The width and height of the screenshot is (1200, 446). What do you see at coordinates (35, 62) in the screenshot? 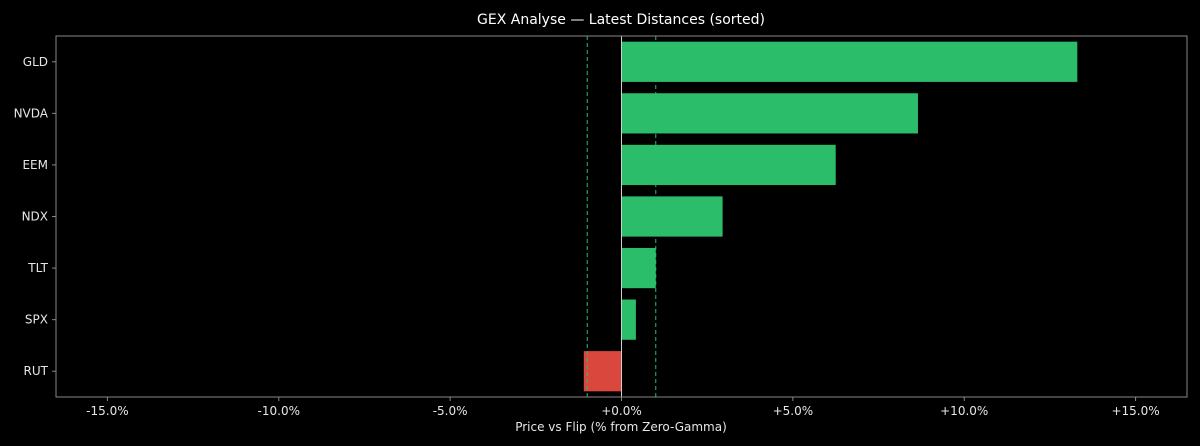
I see `y-tick-label: GLD` at bounding box center [35, 62].